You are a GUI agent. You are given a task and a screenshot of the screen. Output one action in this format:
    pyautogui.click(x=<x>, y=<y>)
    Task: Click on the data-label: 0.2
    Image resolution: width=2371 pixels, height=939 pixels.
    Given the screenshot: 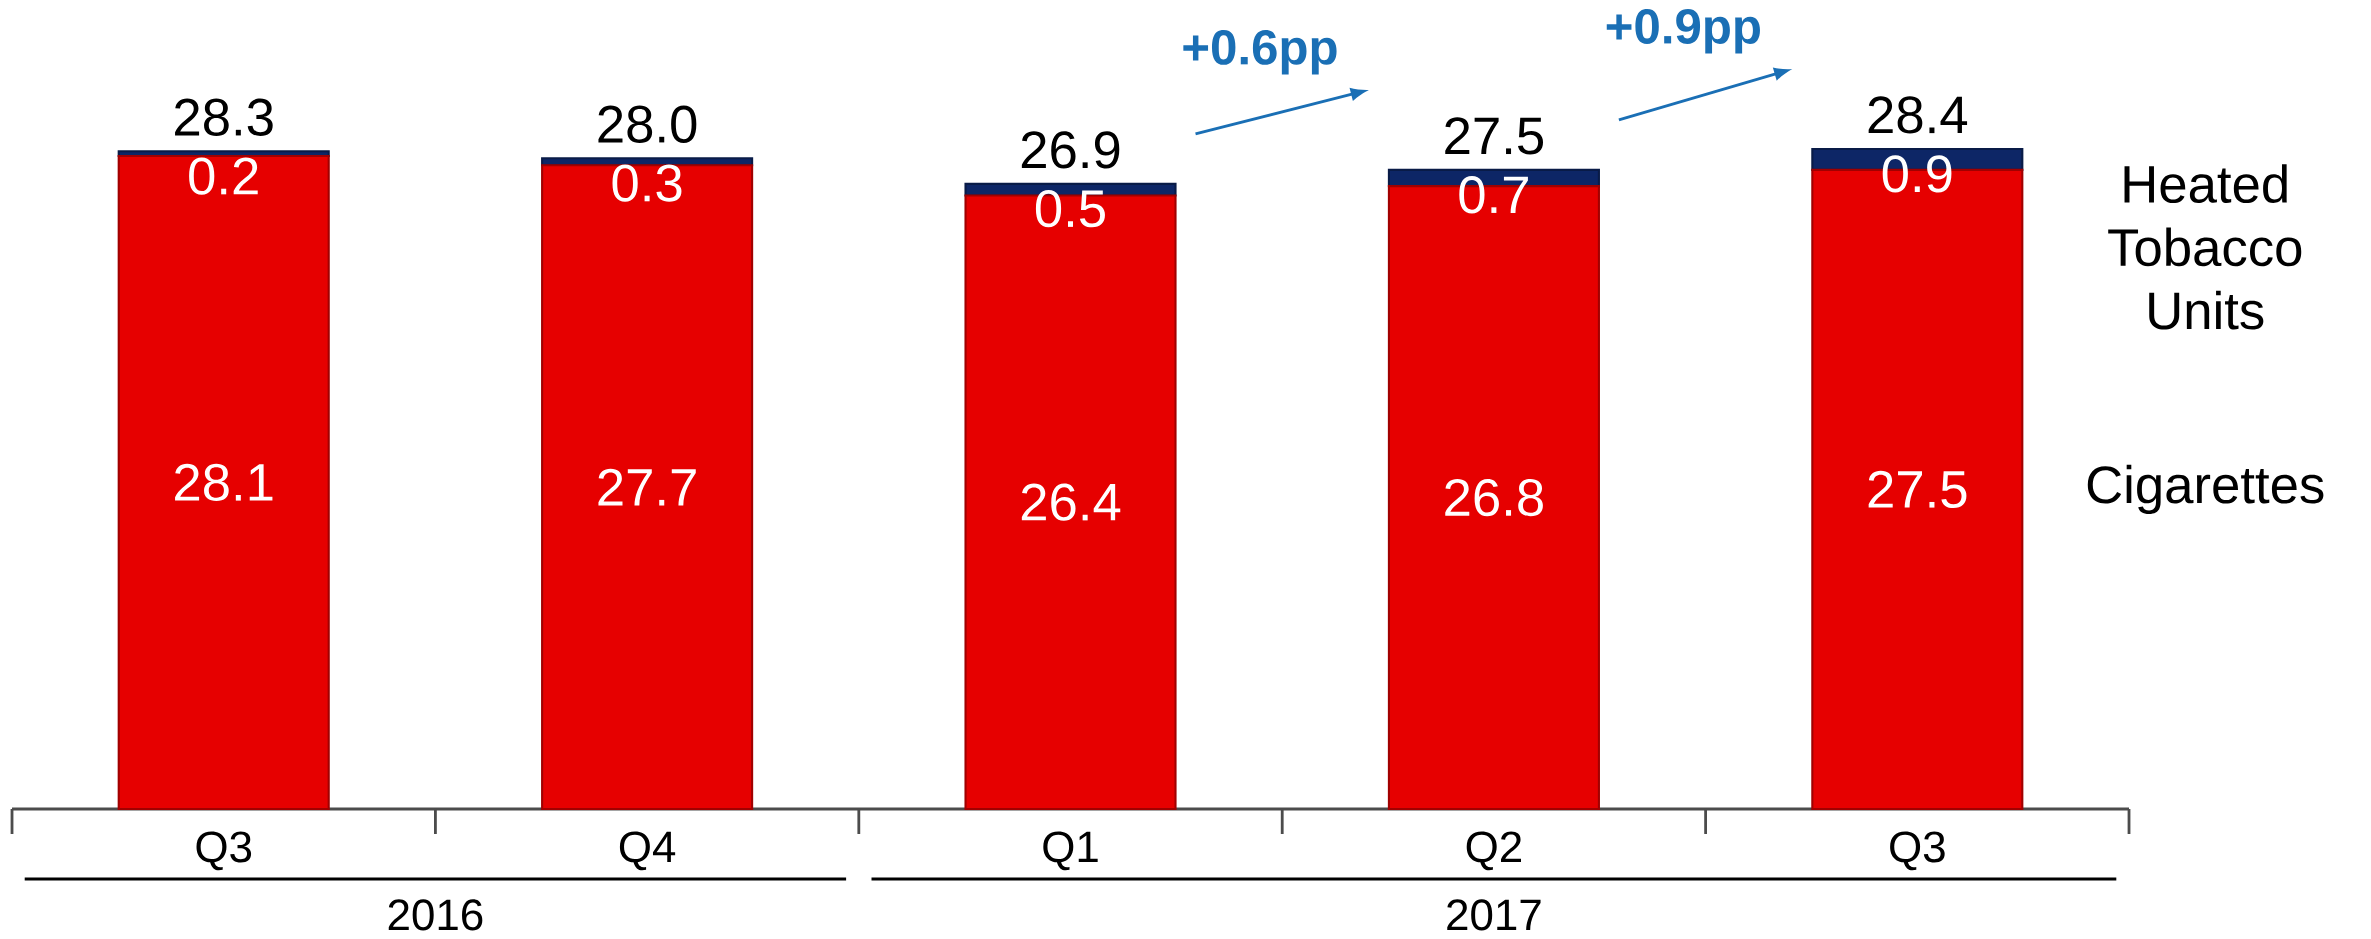 What is the action you would take?
    pyautogui.click(x=223, y=176)
    